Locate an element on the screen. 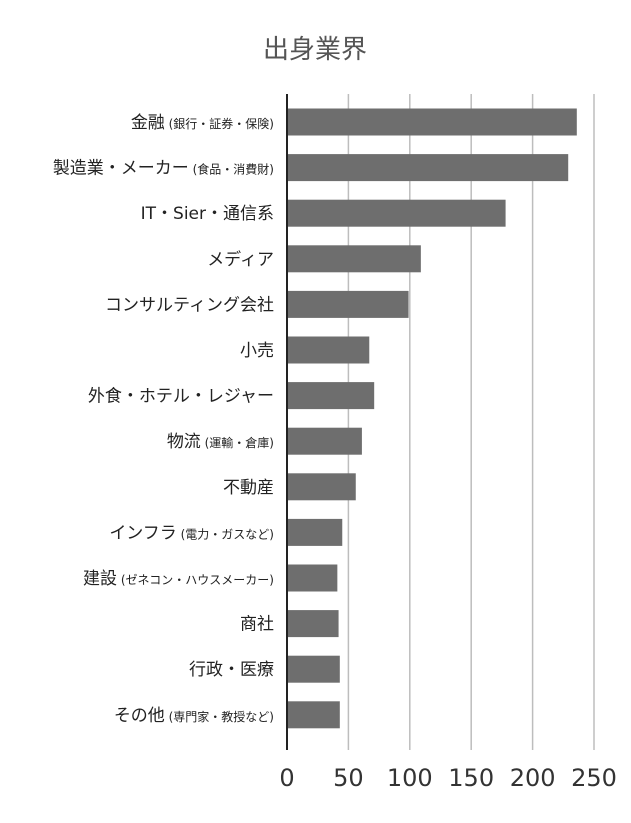  x-tick-label: 100 is located at coordinates (410, 778).